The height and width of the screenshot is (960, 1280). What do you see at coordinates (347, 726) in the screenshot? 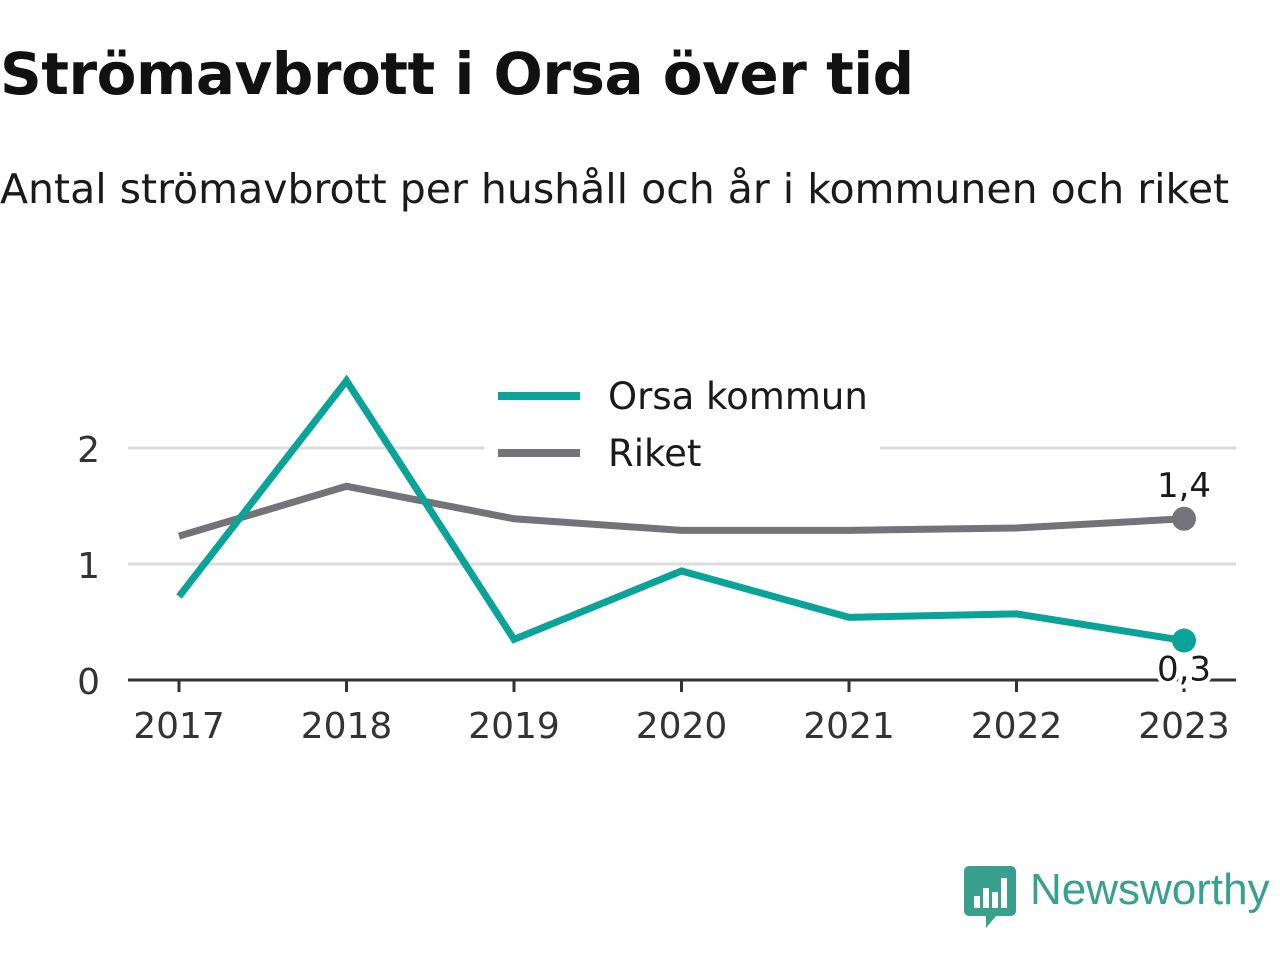
I see `x-tick-label: 2018` at bounding box center [347, 726].